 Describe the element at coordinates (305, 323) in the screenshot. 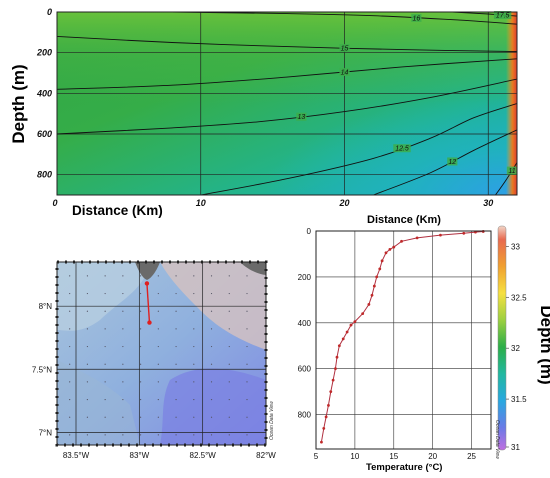

I see `profile-y-ticks: 0 200 400 600 800` at that location.